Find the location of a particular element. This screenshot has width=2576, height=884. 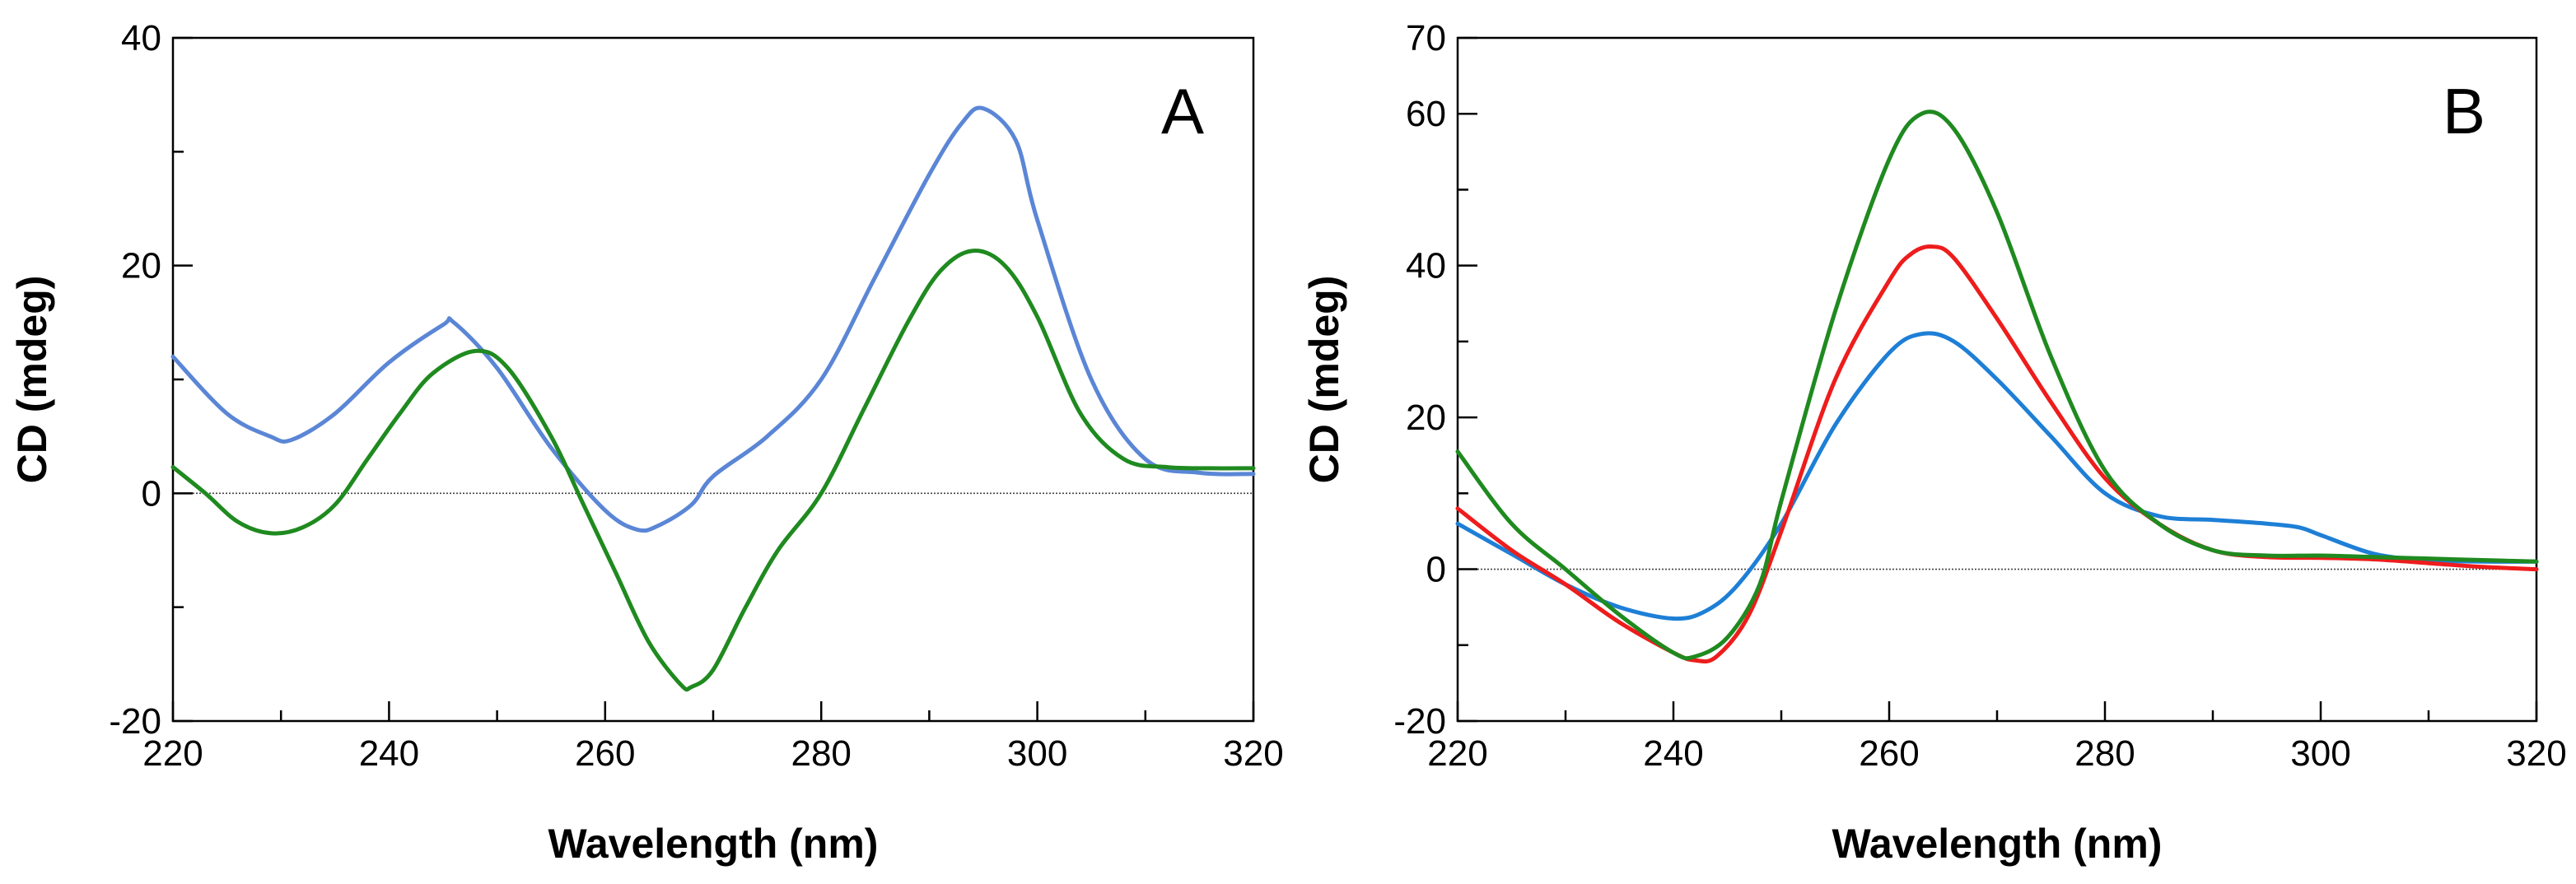

y-tick-label: 60 is located at coordinates (1426, 114).